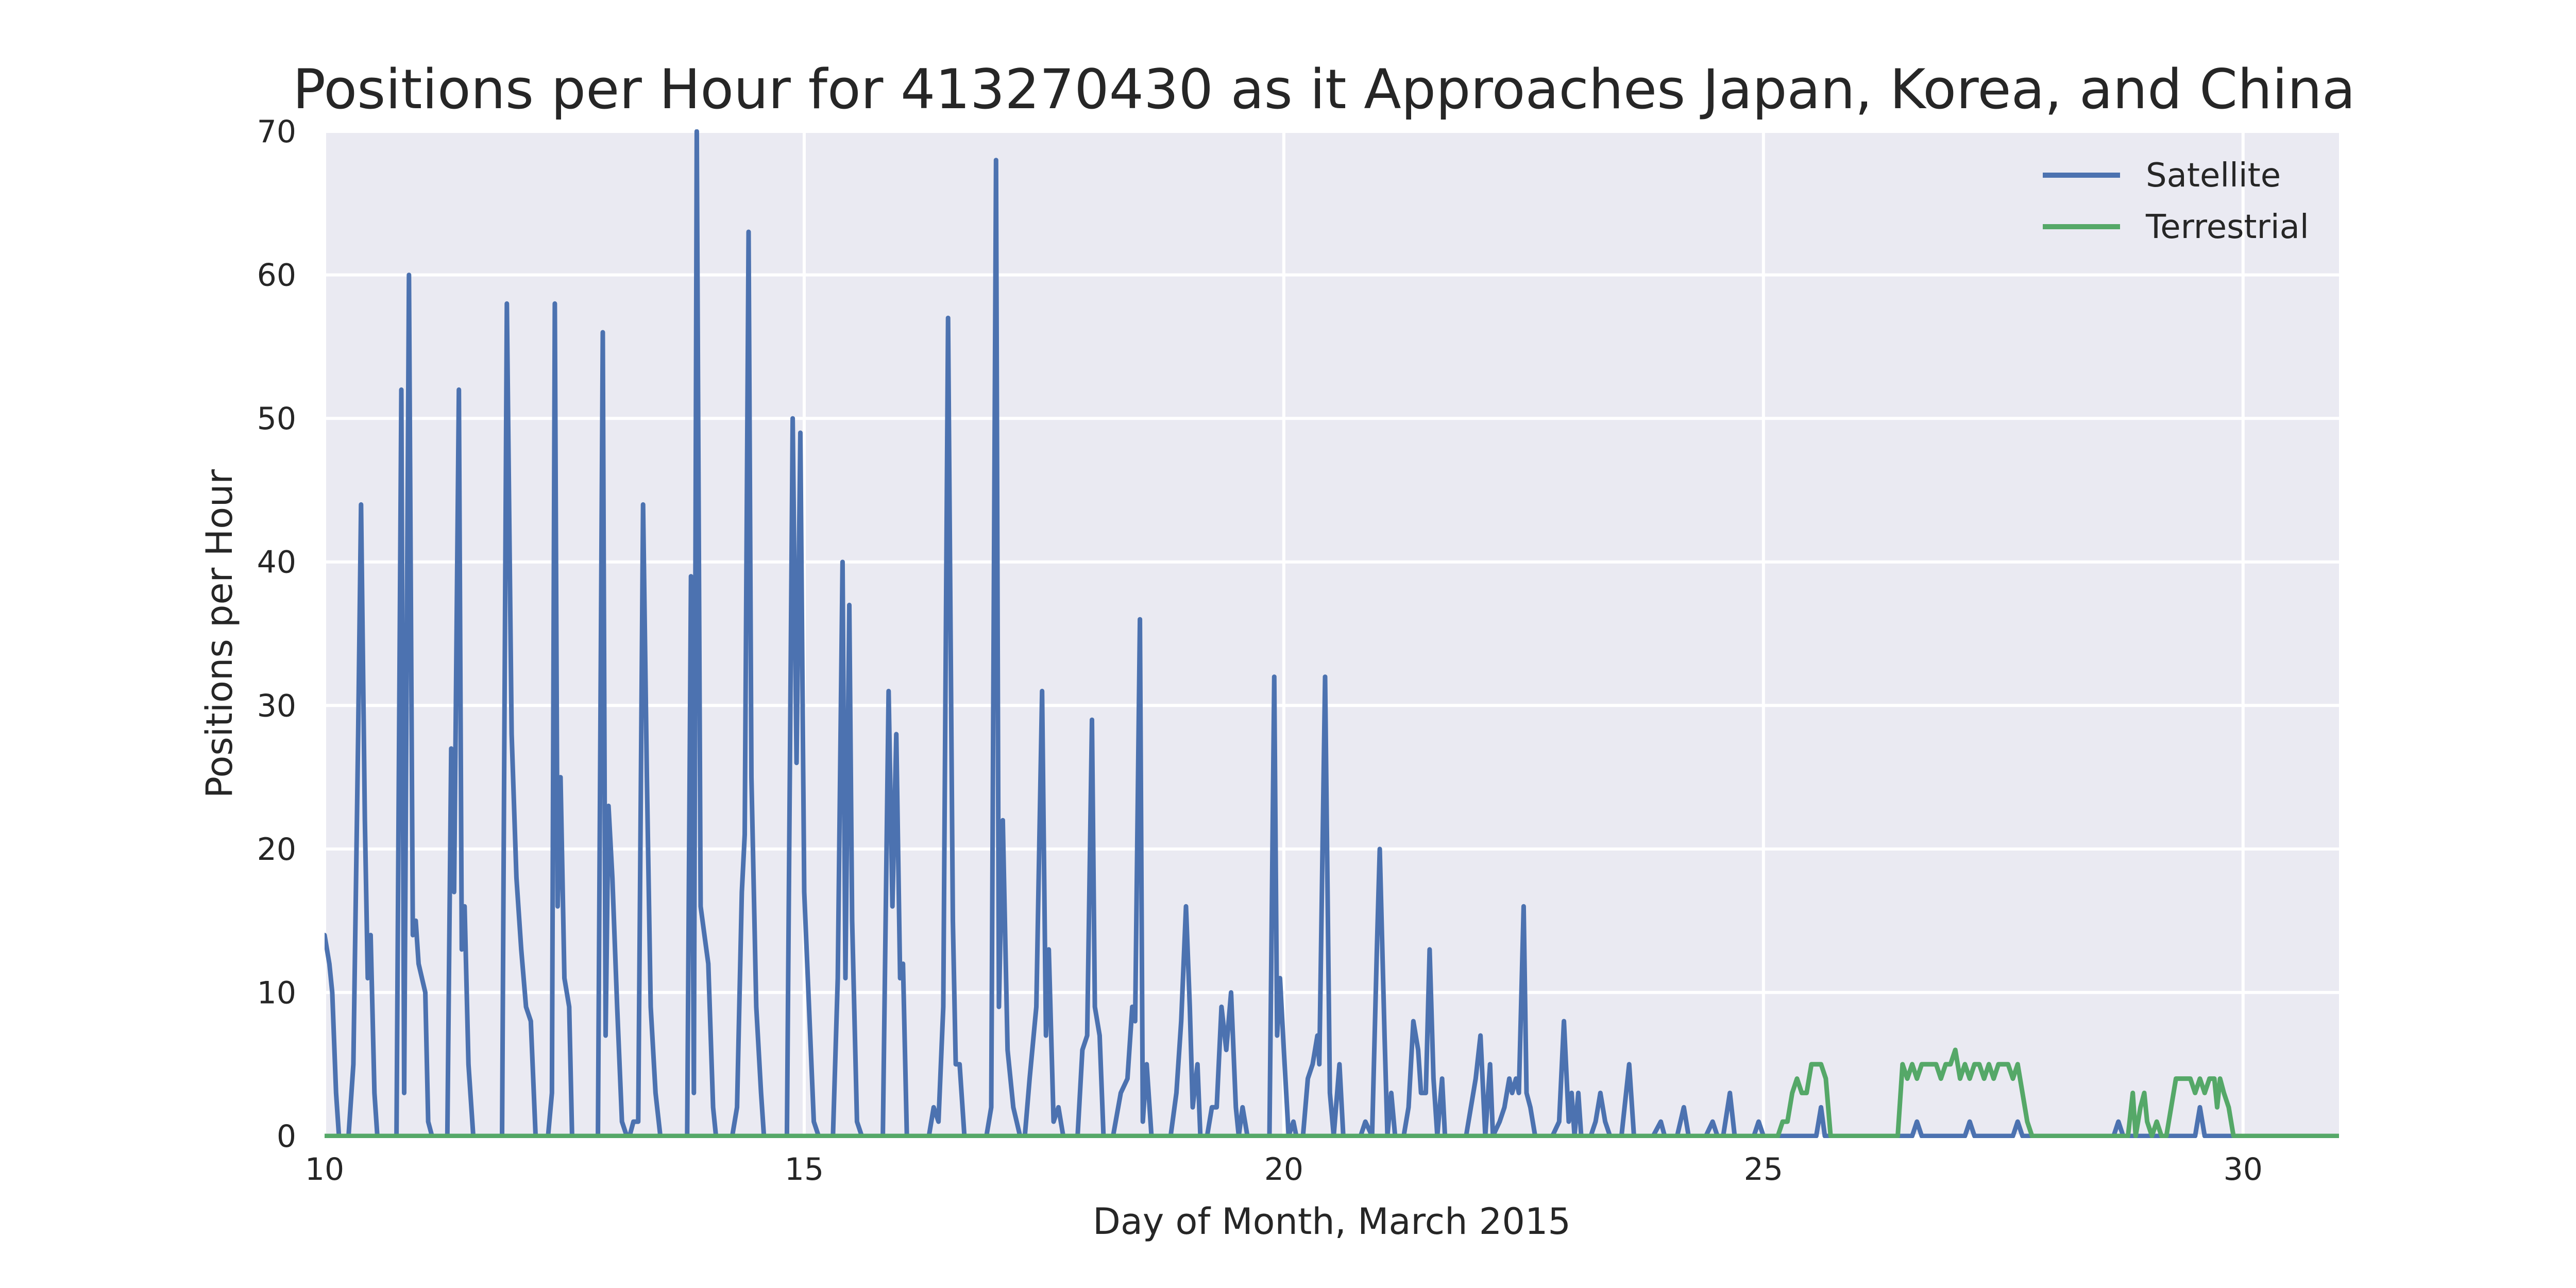 This screenshot has width=2576, height=1288. Describe the element at coordinates (276, 993) in the screenshot. I see `y-tick-label: 10` at that location.